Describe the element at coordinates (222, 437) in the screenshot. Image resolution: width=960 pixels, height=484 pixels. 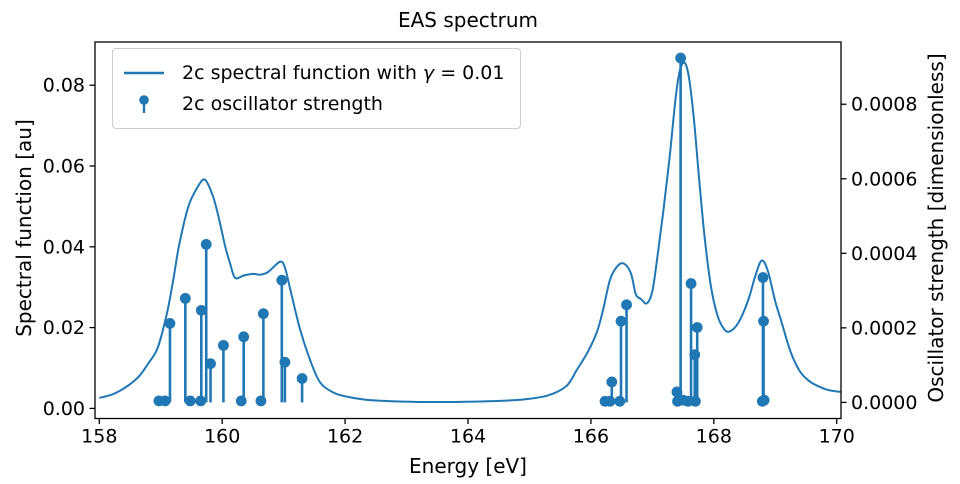
I see `x-tick-label: 160` at that location.